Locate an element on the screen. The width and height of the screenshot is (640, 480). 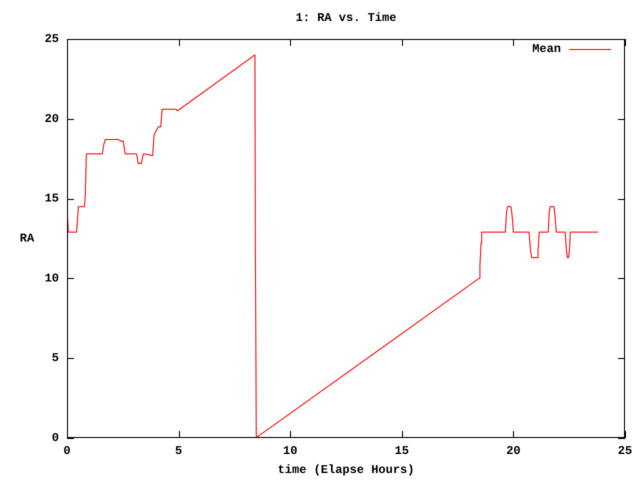
x-axis-title: time (Elapse Hours) is located at coordinates (346, 470).